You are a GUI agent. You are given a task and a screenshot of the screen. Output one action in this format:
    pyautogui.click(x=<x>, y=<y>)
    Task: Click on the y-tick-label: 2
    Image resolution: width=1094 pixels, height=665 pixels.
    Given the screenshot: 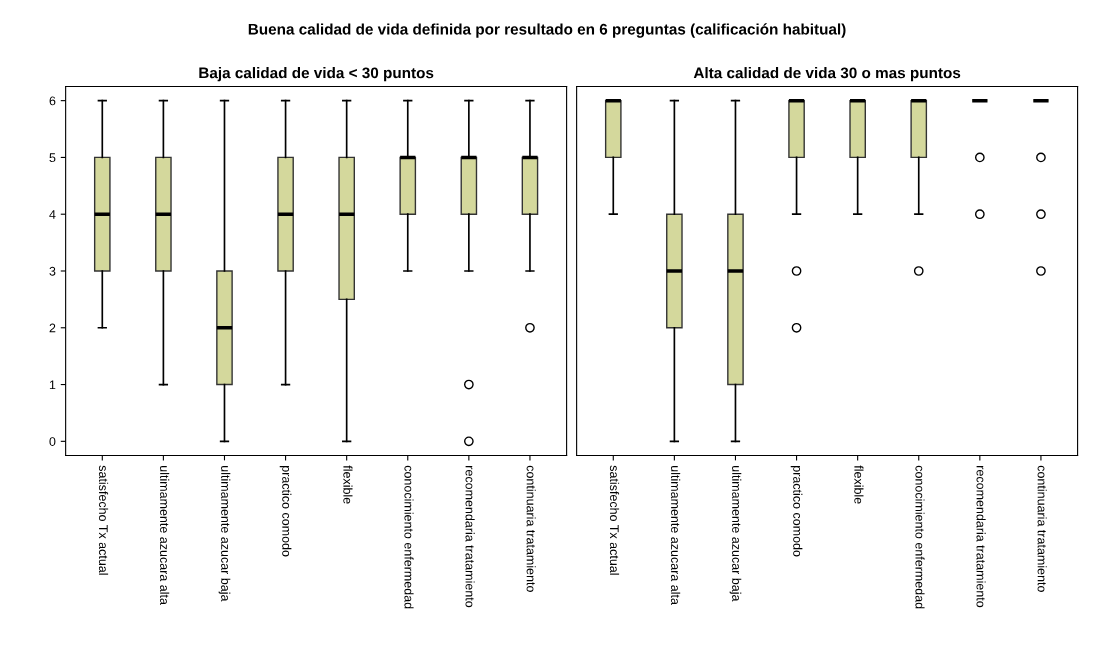 What is the action you would take?
    pyautogui.click(x=52, y=328)
    